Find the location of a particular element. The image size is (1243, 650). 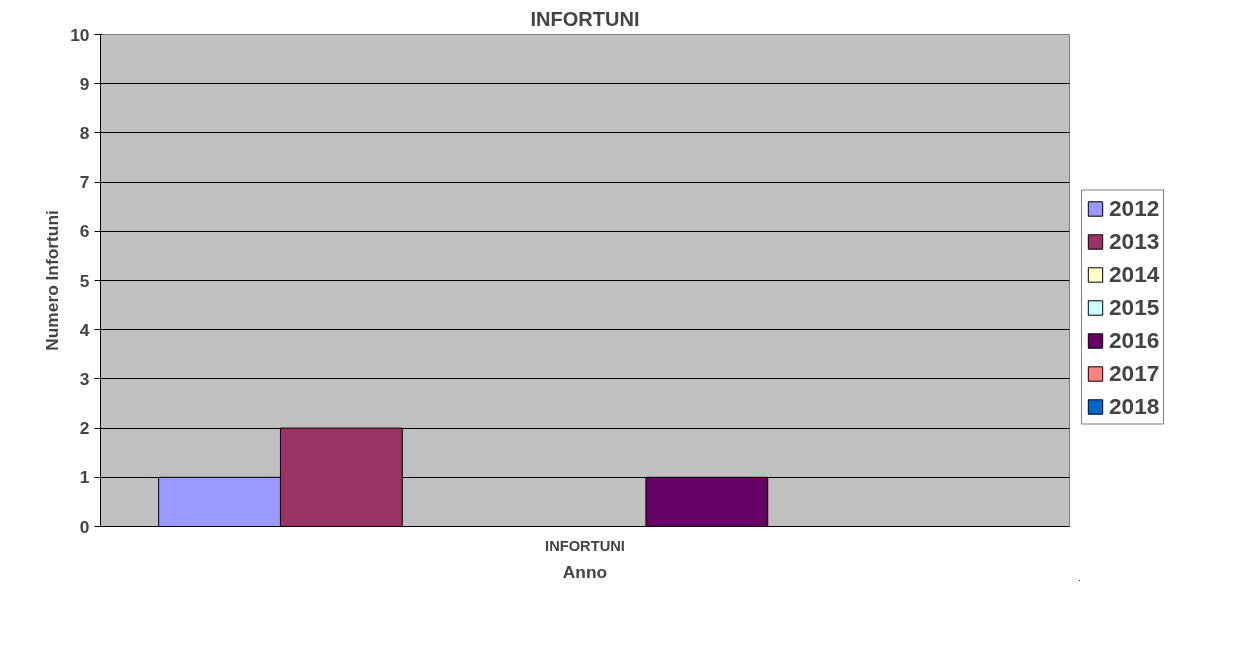

y-tick-label: 7 is located at coordinates (84, 182).